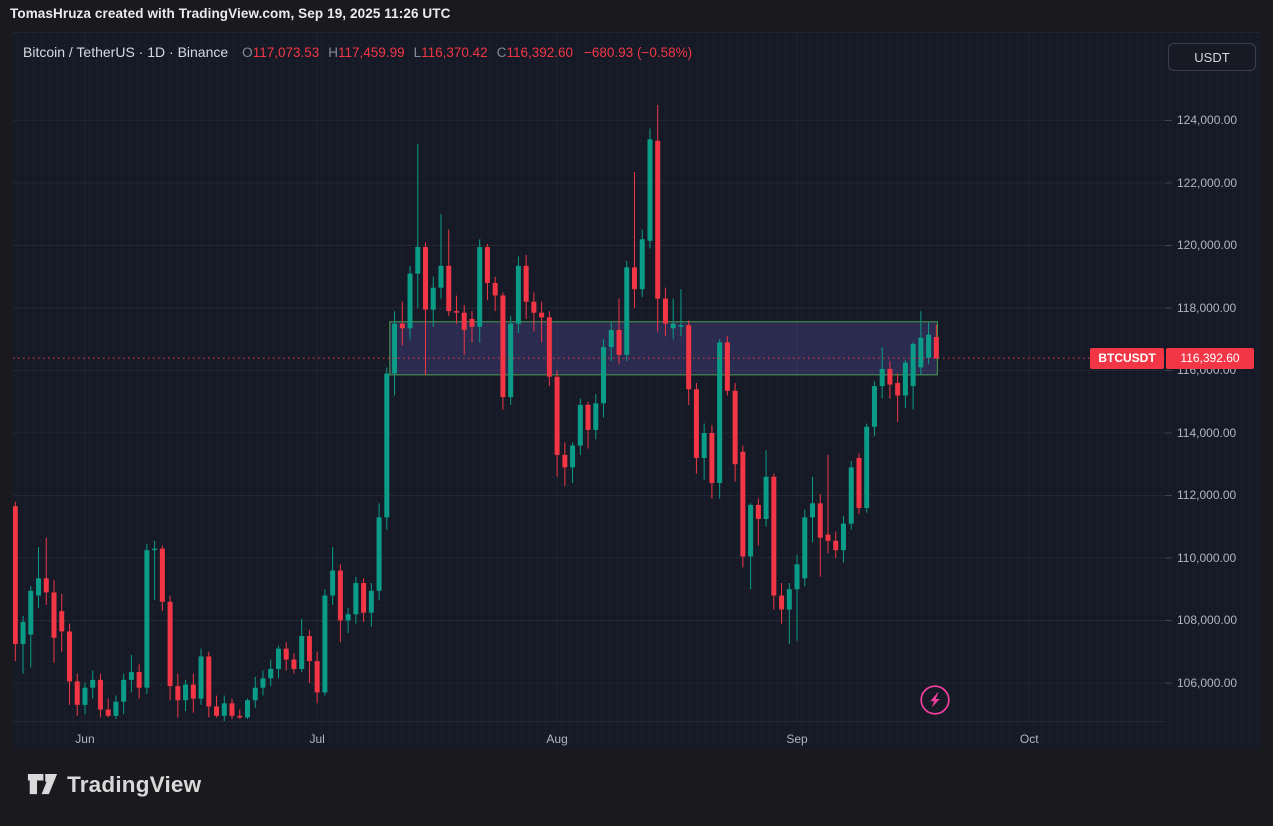 The image size is (1273, 826). I want to click on time-axis, so click(589, 735).